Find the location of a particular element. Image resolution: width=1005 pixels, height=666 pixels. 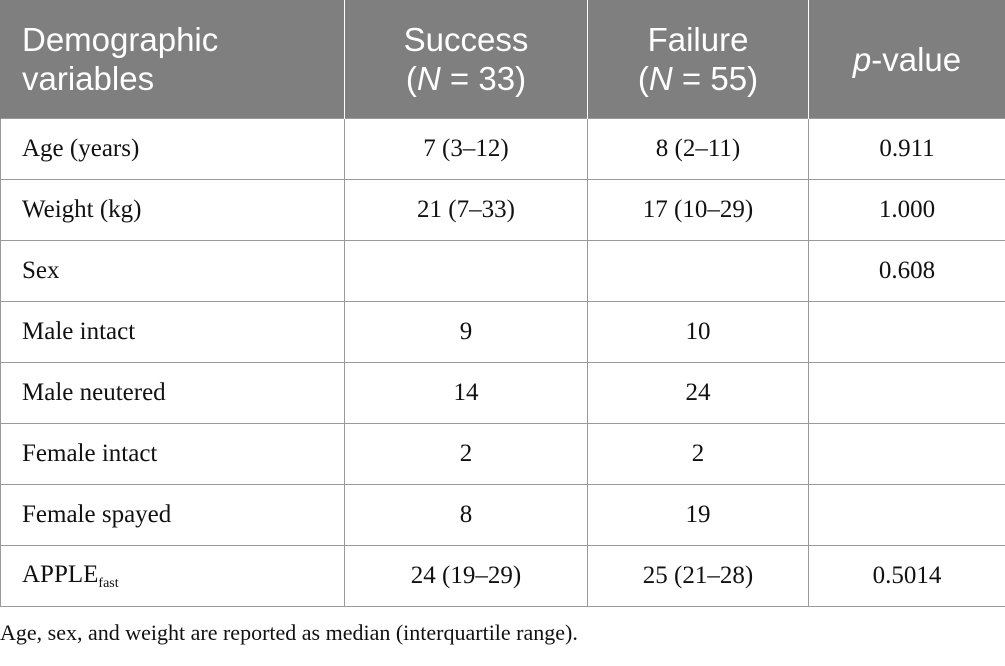

table-row-male-neutered: Male neutered 14 24 is located at coordinates (502, 393).